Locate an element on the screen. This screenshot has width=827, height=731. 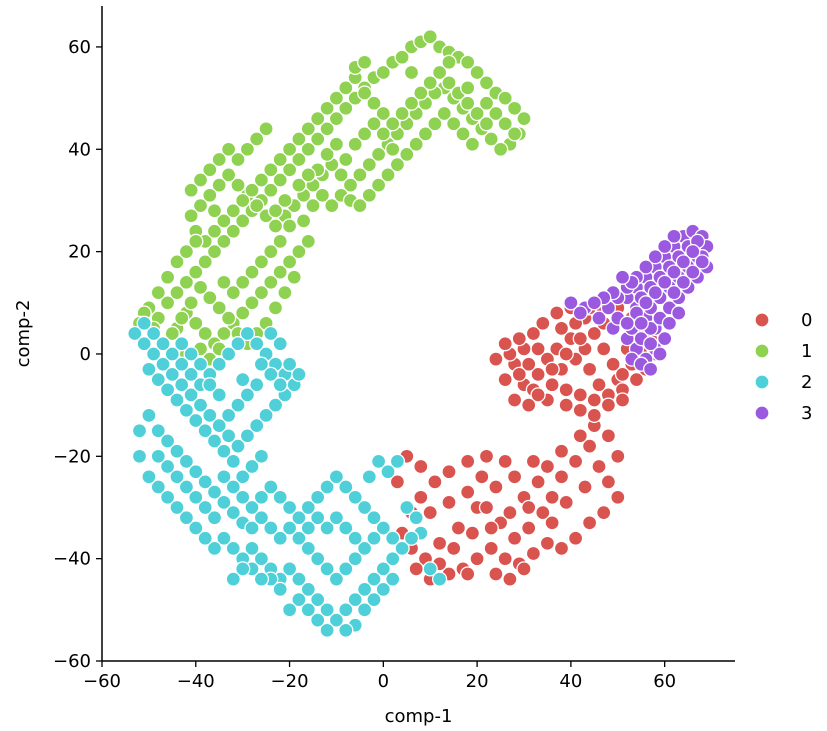
legend-label-3: 3 is located at coordinates (806, 413).